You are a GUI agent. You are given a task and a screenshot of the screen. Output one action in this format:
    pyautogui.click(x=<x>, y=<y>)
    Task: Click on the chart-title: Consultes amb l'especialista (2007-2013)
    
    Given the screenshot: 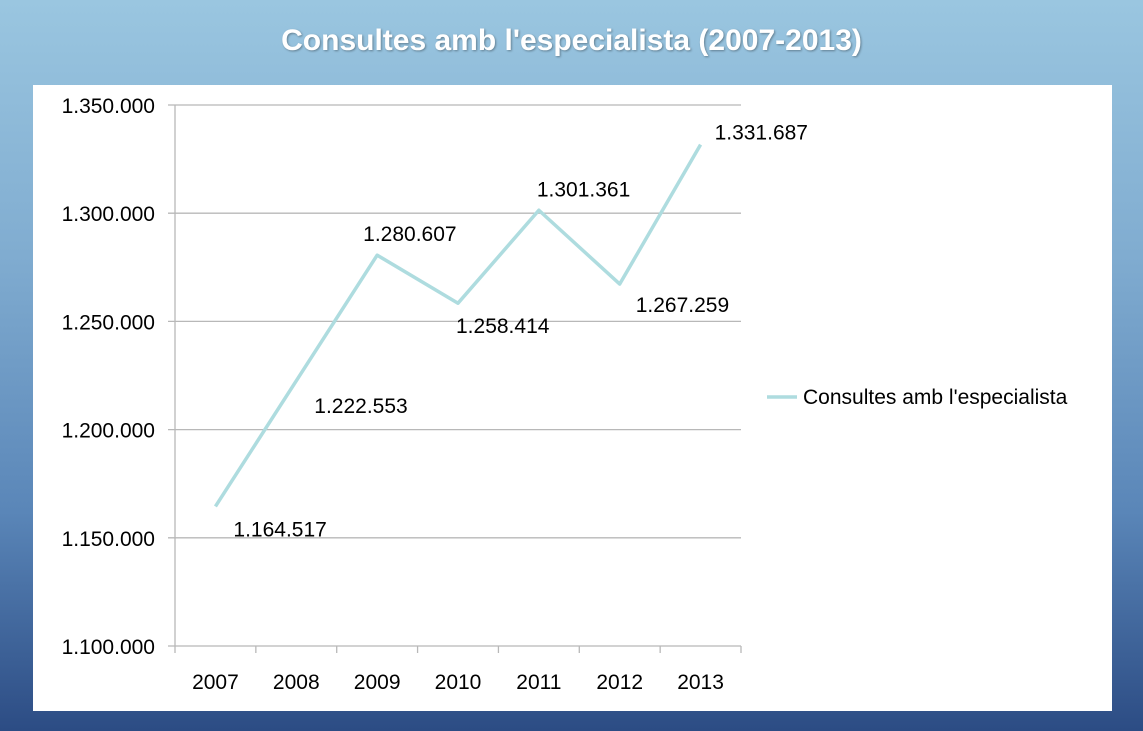 What is the action you would take?
    pyautogui.click(x=571, y=40)
    